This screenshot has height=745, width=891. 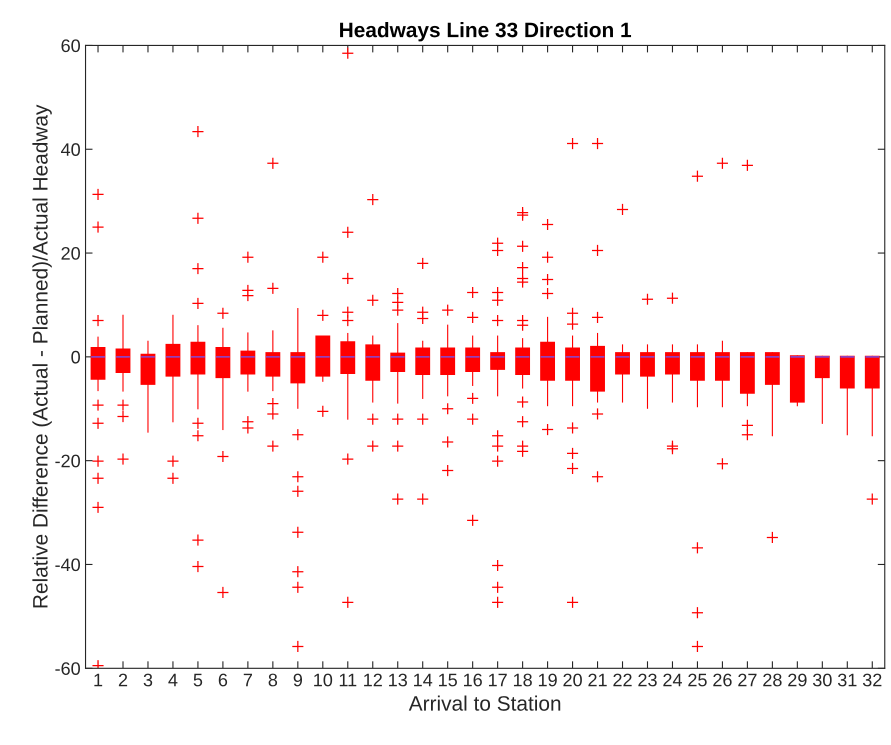 I want to click on x-tick-label: 20, so click(x=572, y=680).